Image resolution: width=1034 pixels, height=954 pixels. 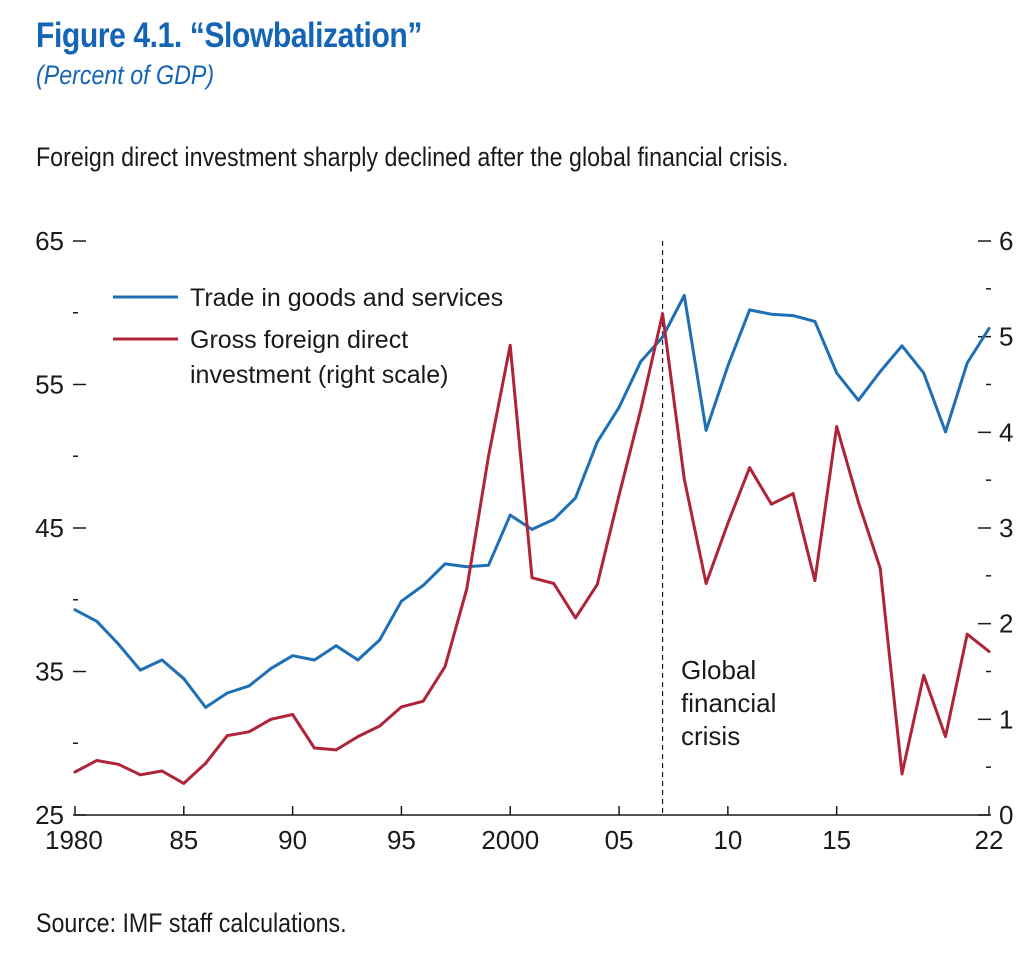 I want to click on y-left-tick-label: 35, so click(x=49, y=672).